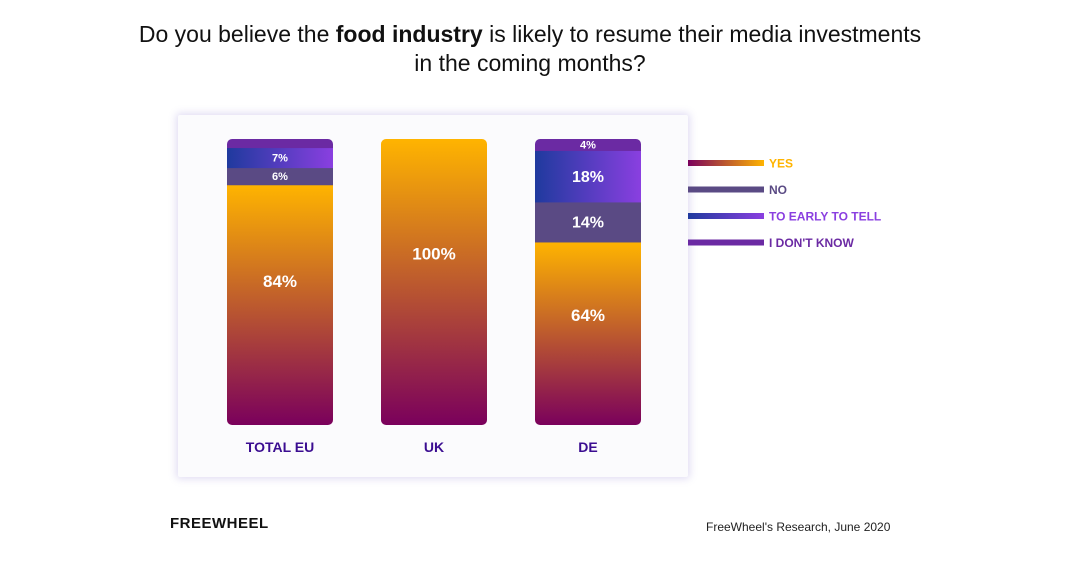  What do you see at coordinates (825, 217) in the screenshot?
I see `legend-label-too-early: TO EARLY TO TELL` at bounding box center [825, 217].